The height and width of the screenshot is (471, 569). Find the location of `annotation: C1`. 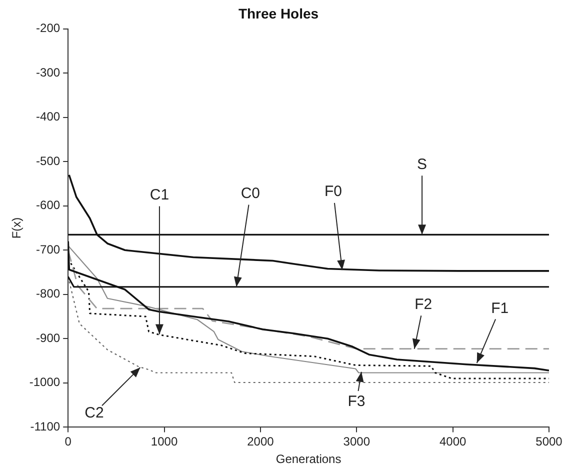

annotation: C1 is located at coordinates (160, 195).